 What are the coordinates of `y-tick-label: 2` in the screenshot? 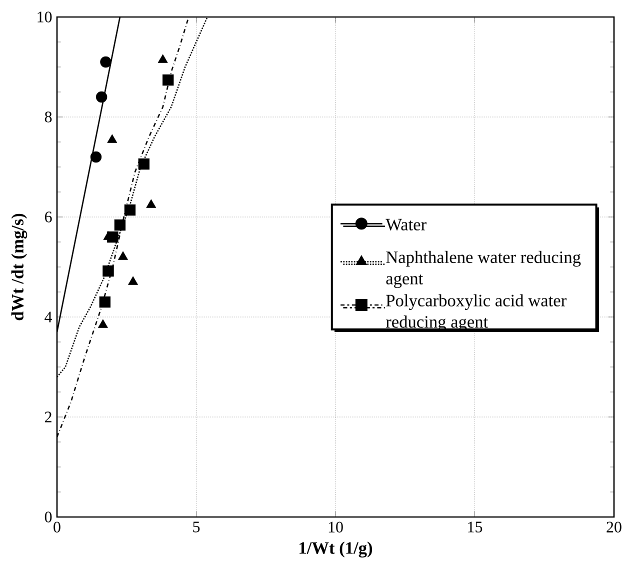 It's located at (48, 417).